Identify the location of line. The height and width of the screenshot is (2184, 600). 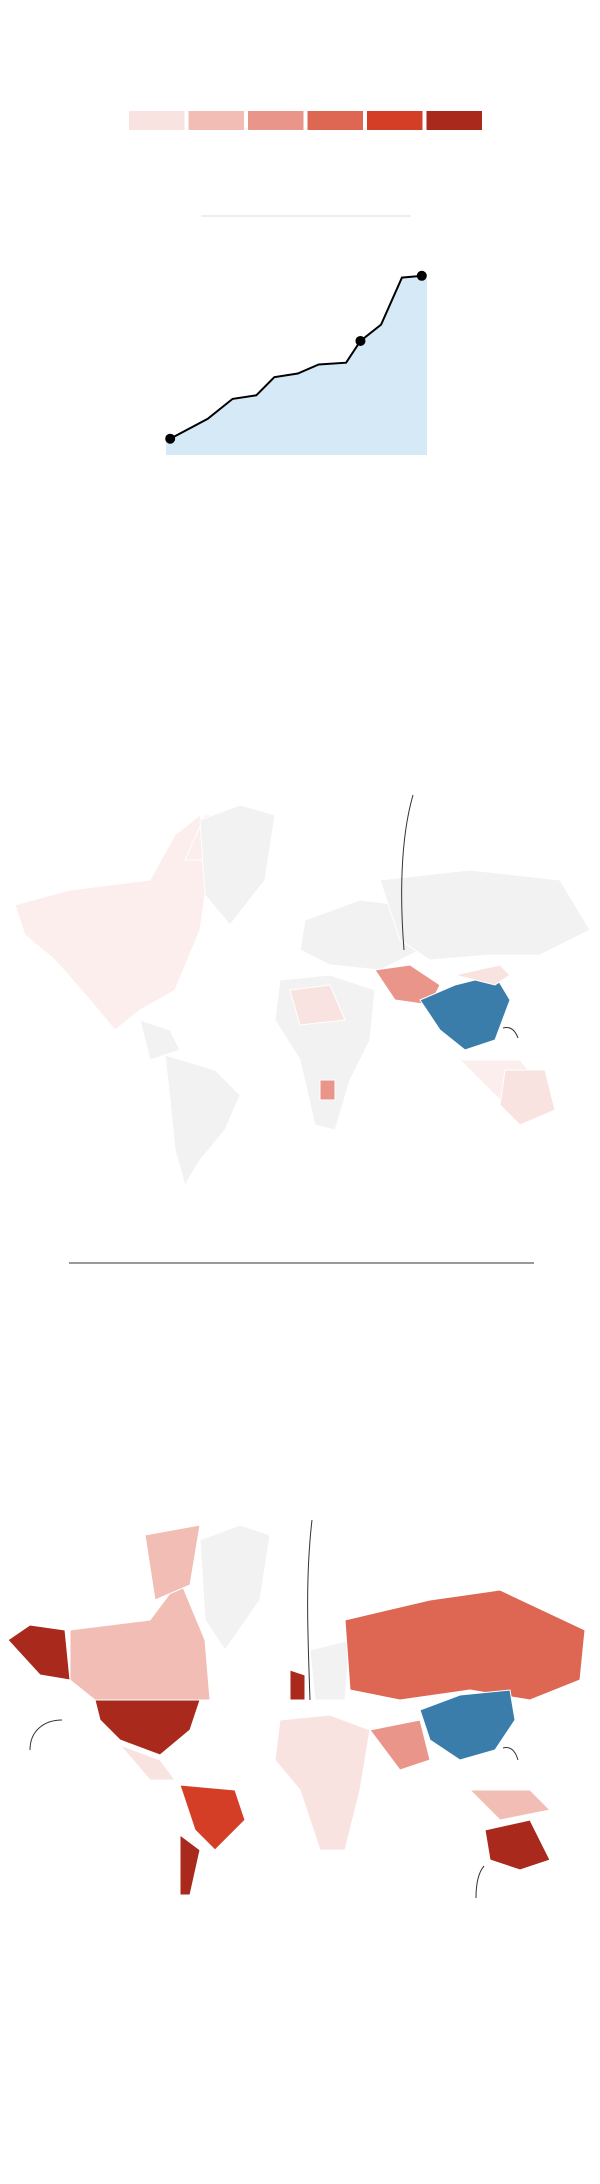
(295, 357).